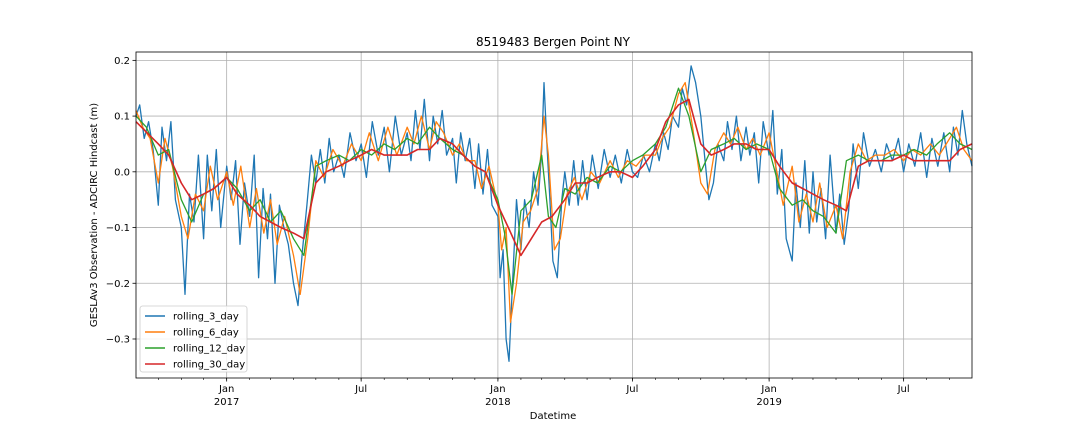  I want to click on legend-label-rolling_30_day: rolling_30_day, so click(209, 365).